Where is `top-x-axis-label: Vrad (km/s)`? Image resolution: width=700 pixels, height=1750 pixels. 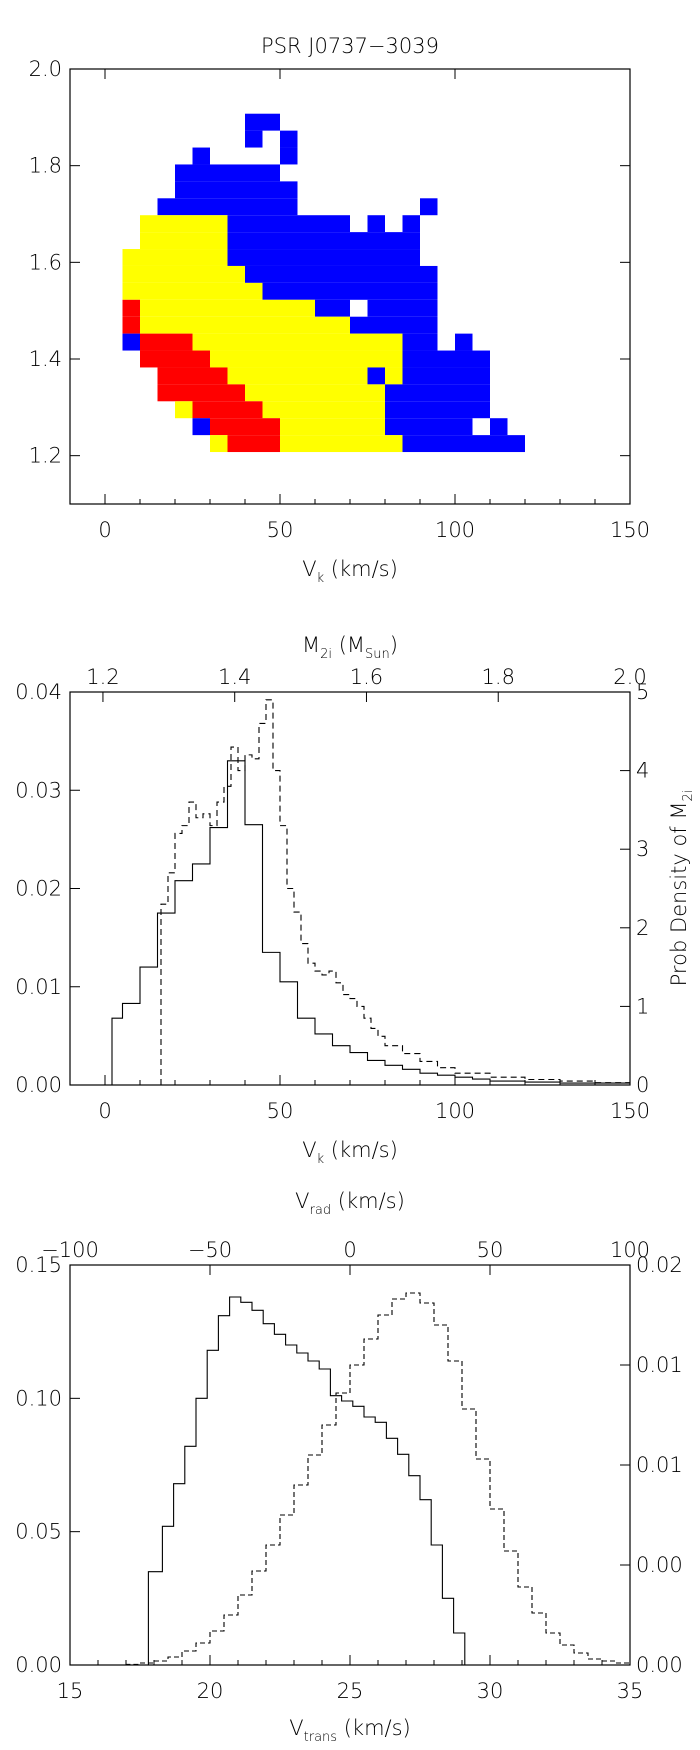
top-x-axis-label: Vrad (km/s) is located at coordinates (350, 1203).